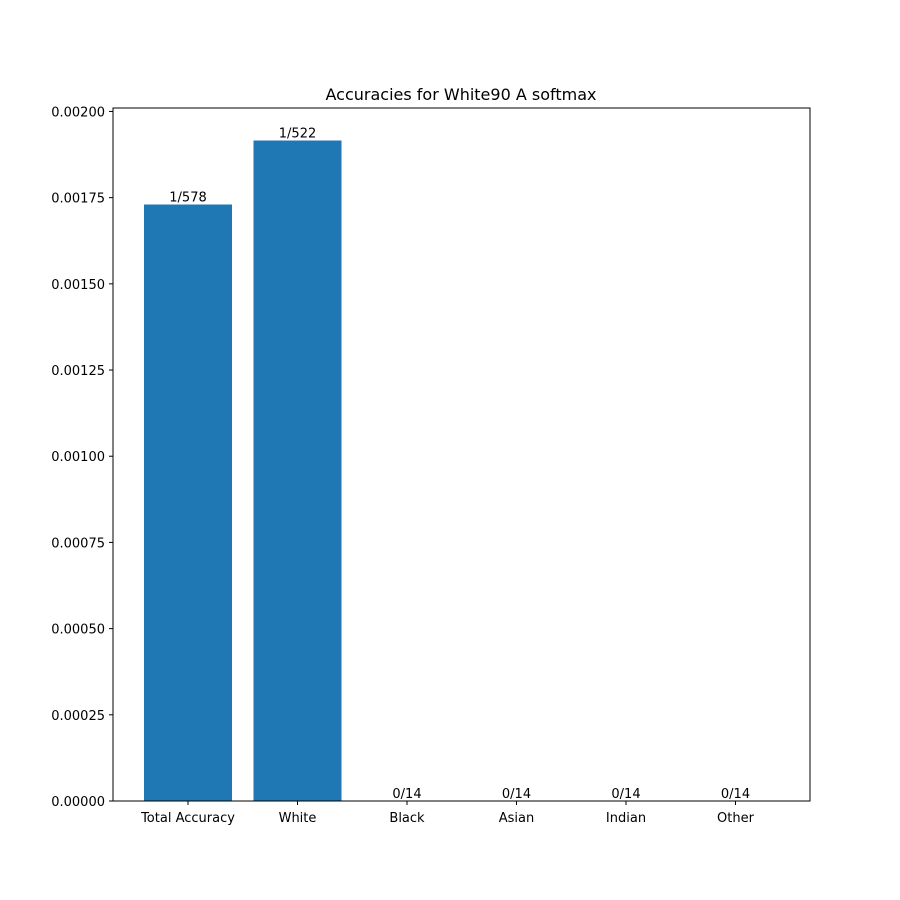 The height and width of the screenshot is (900, 900). Describe the element at coordinates (78, 457) in the screenshot. I see `y-tick-label: 0.00100` at that location.